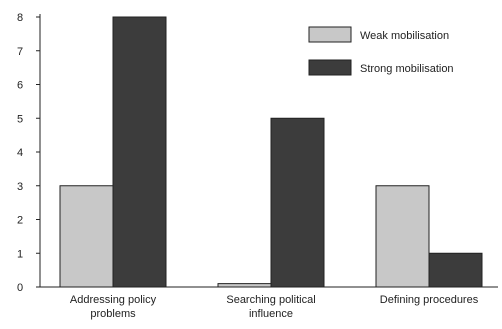 This screenshot has height=329, width=502. I want to click on y-tick-label: 5, so click(20, 119).